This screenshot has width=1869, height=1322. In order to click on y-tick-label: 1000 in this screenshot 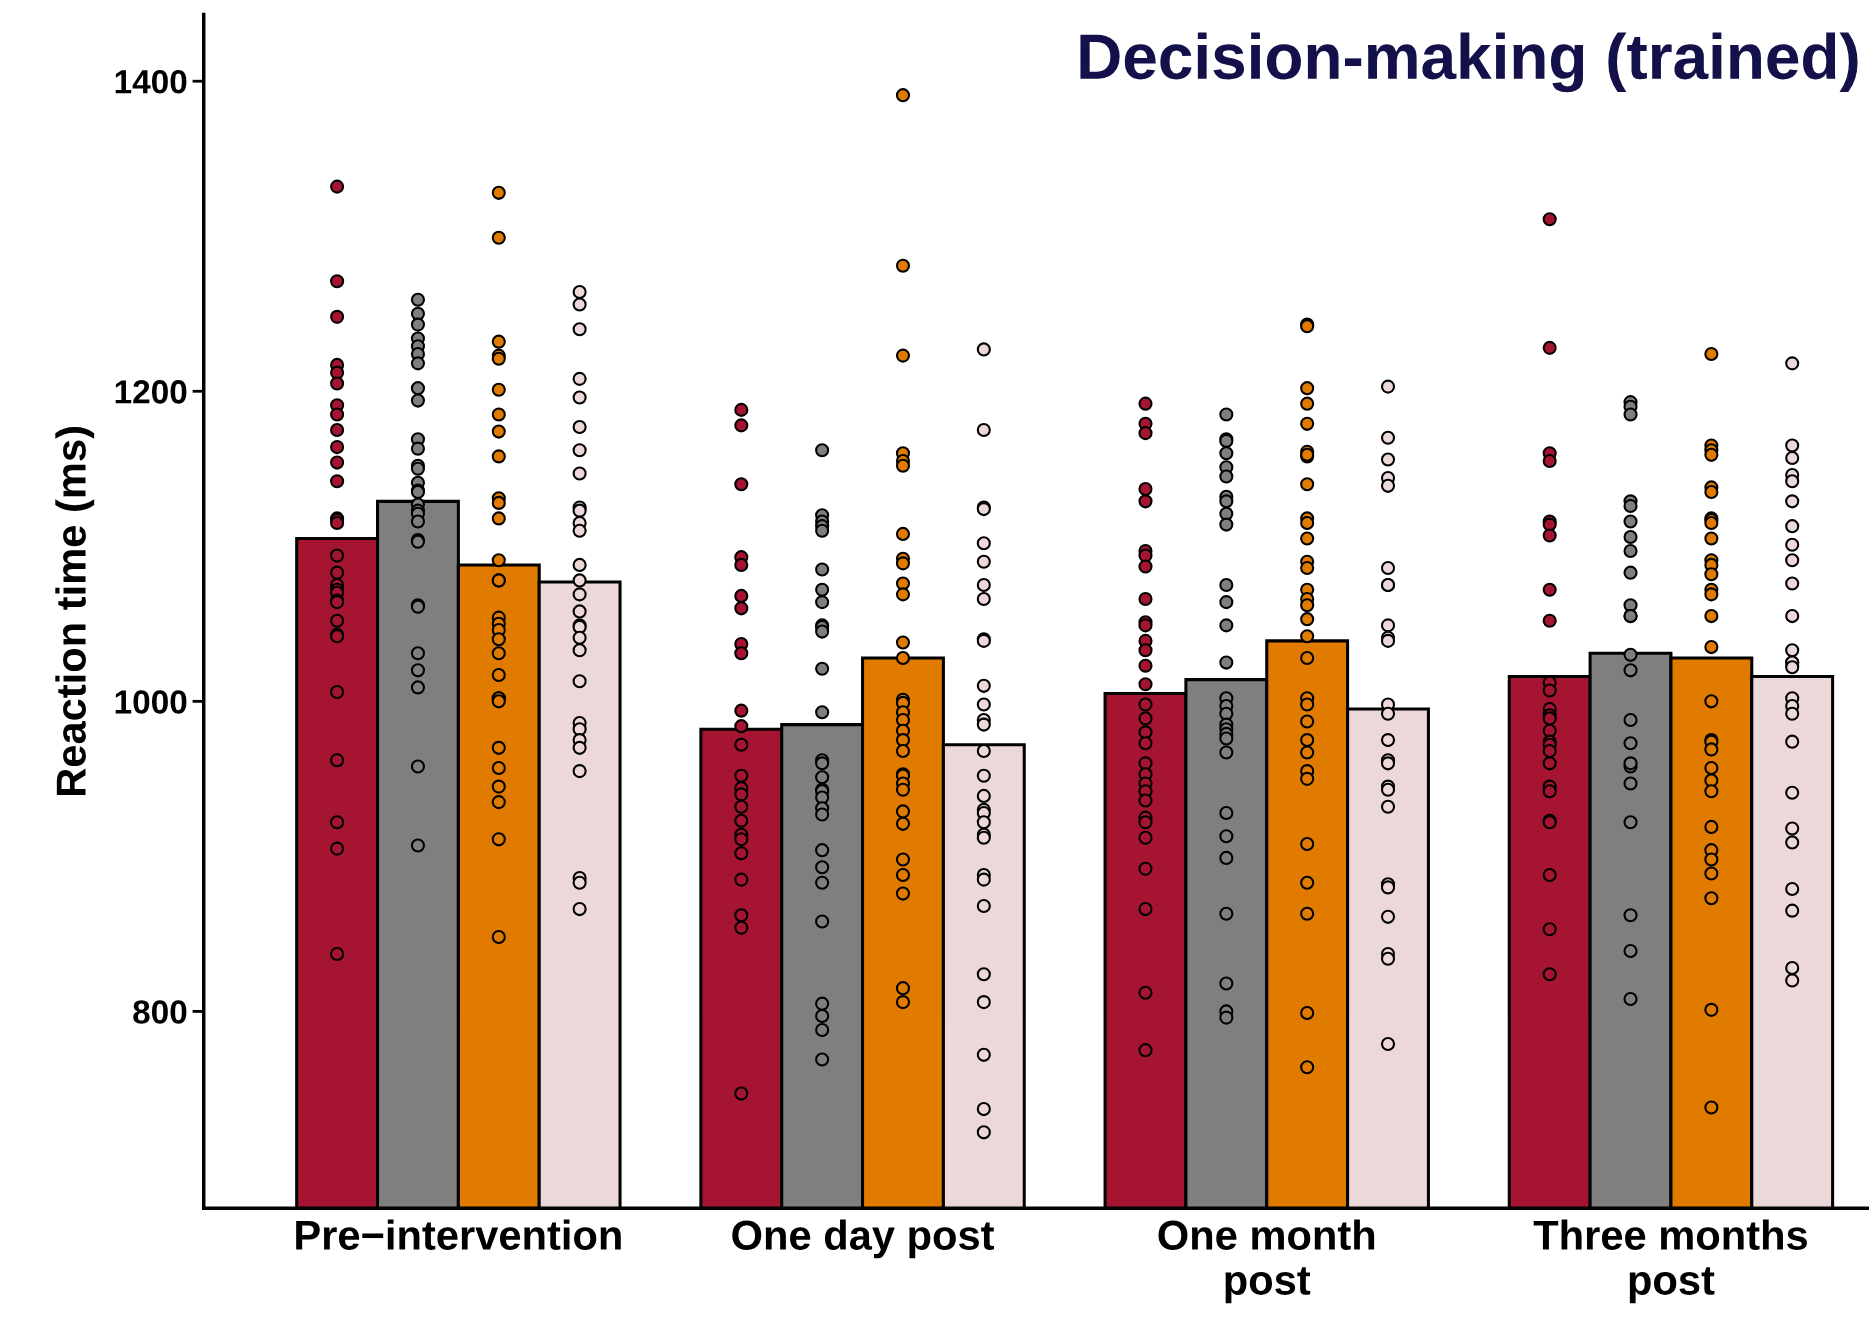, I will do `click(151, 702)`.